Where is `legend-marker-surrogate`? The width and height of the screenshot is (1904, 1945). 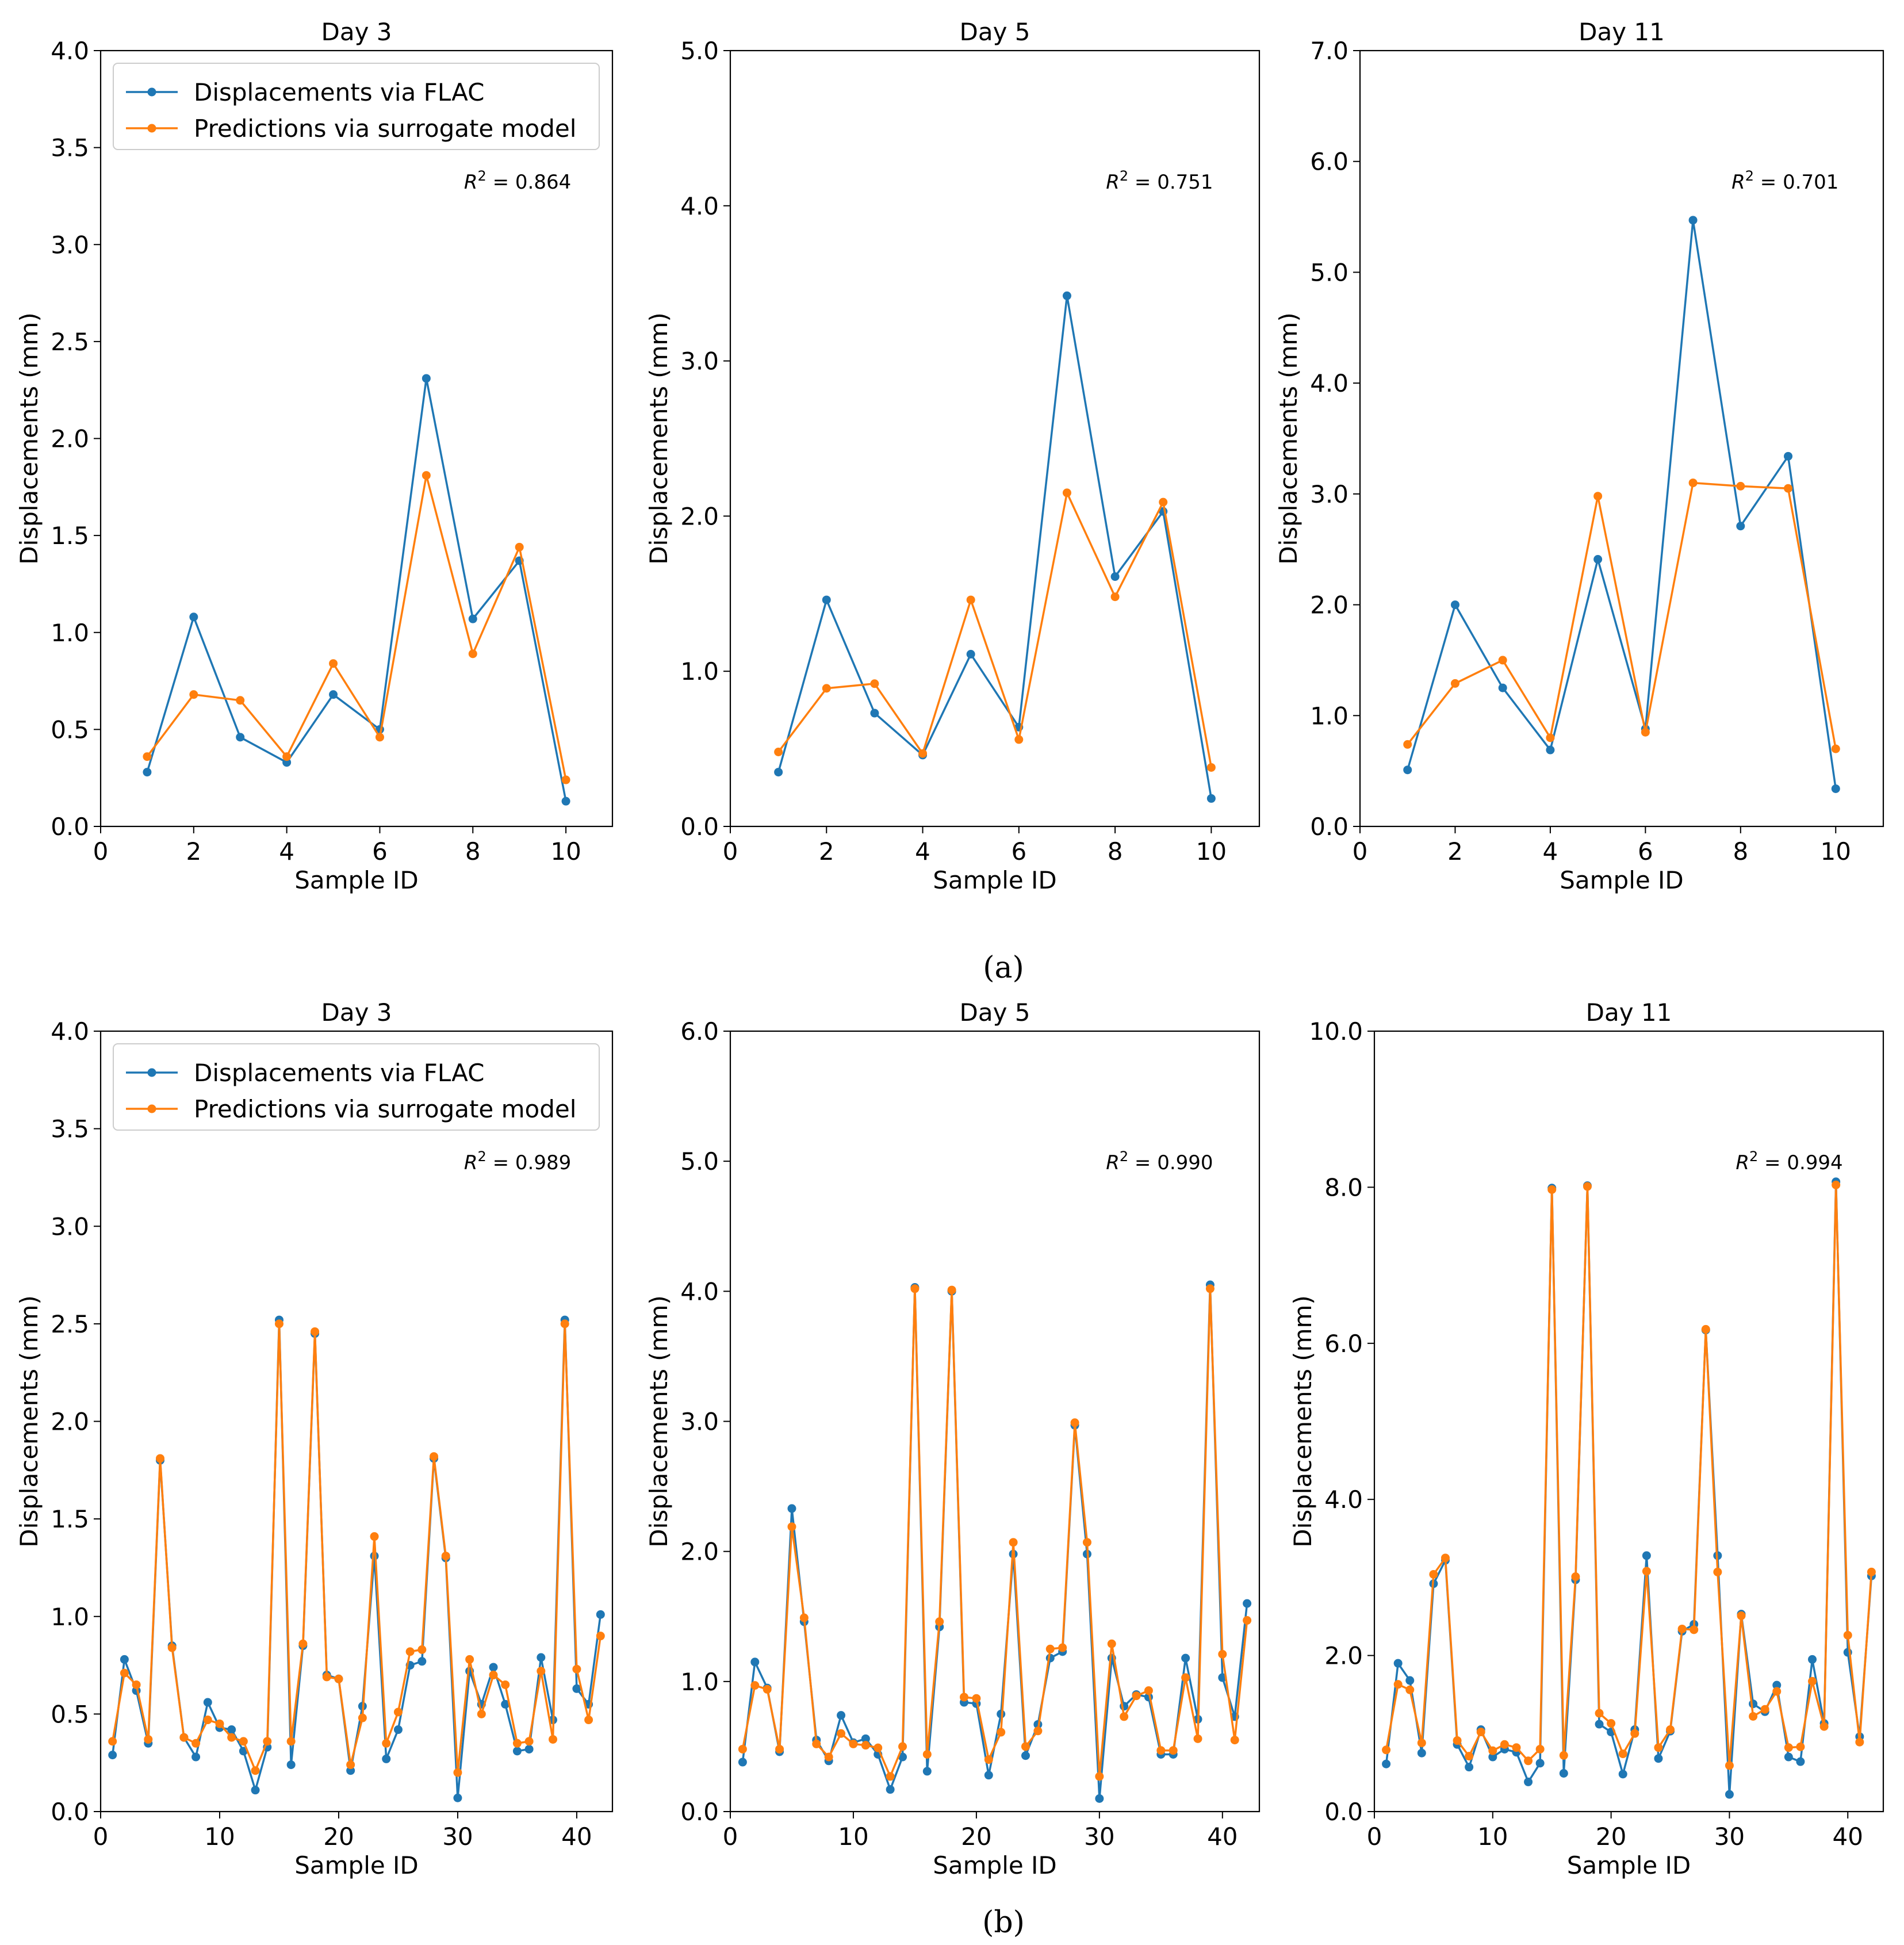 legend-marker-surrogate is located at coordinates (151, 1108).